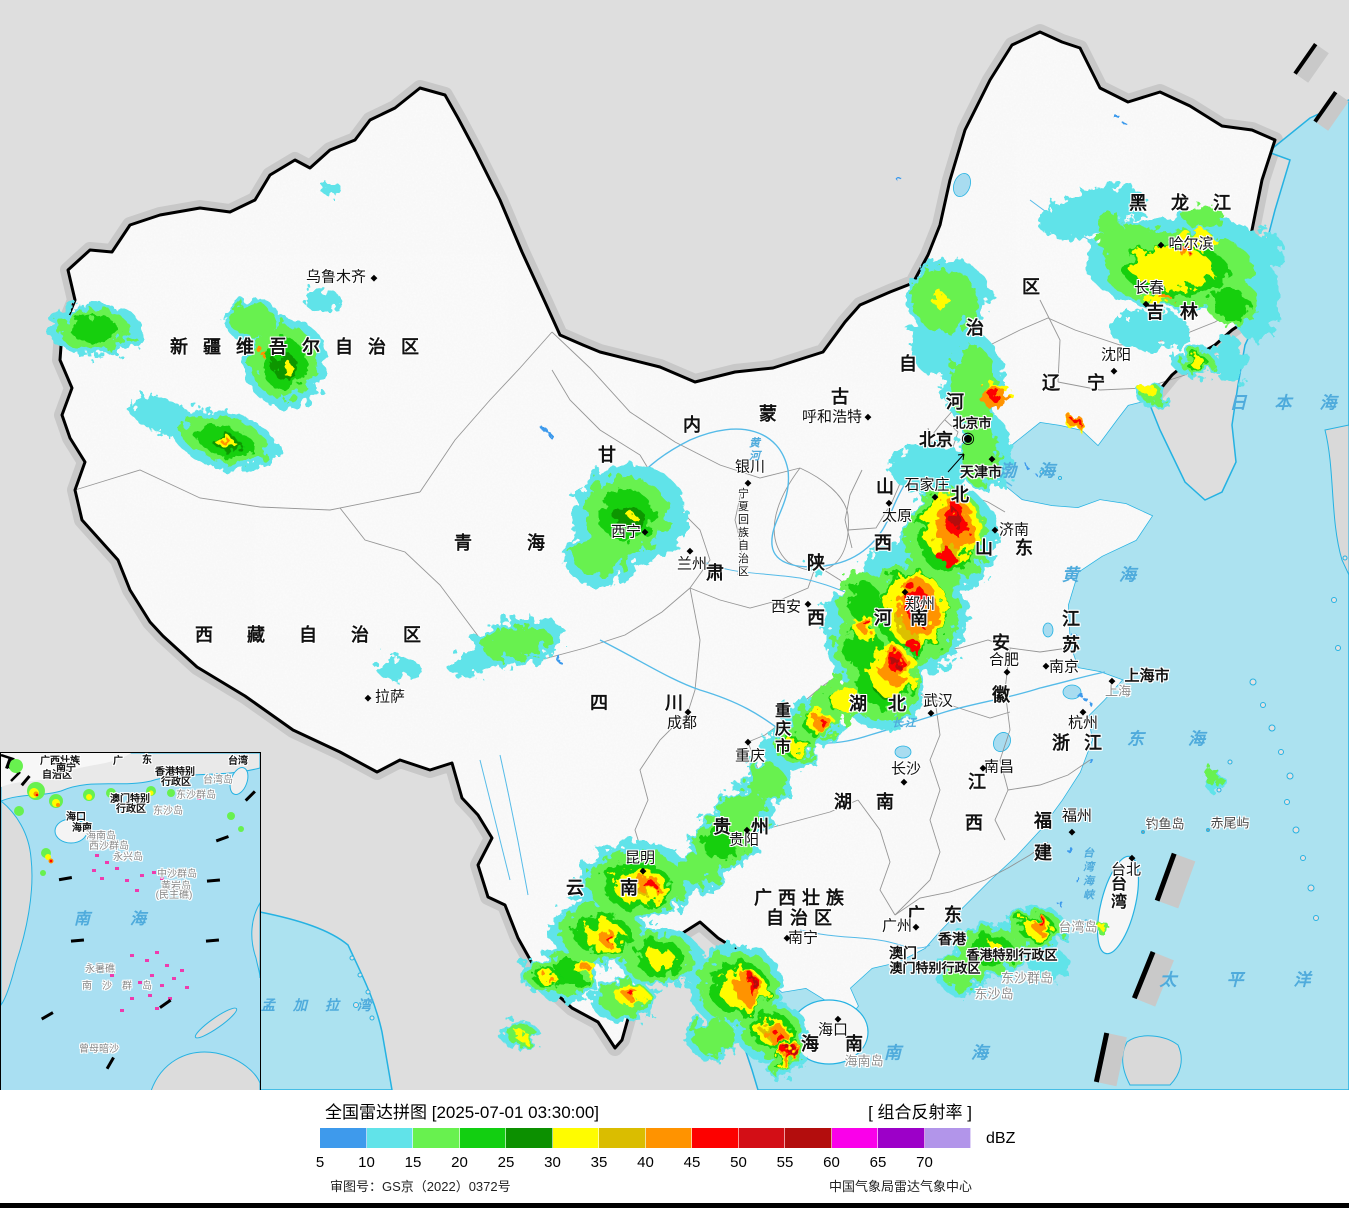 Image resolution: width=1349 pixels, height=1208 pixels. What do you see at coordinates (462, 1112) in the screenshot?
I see `map-title: 全国雷达拼图 [2025-07-01 03:30:00]` at bounding box center [462, 1112].